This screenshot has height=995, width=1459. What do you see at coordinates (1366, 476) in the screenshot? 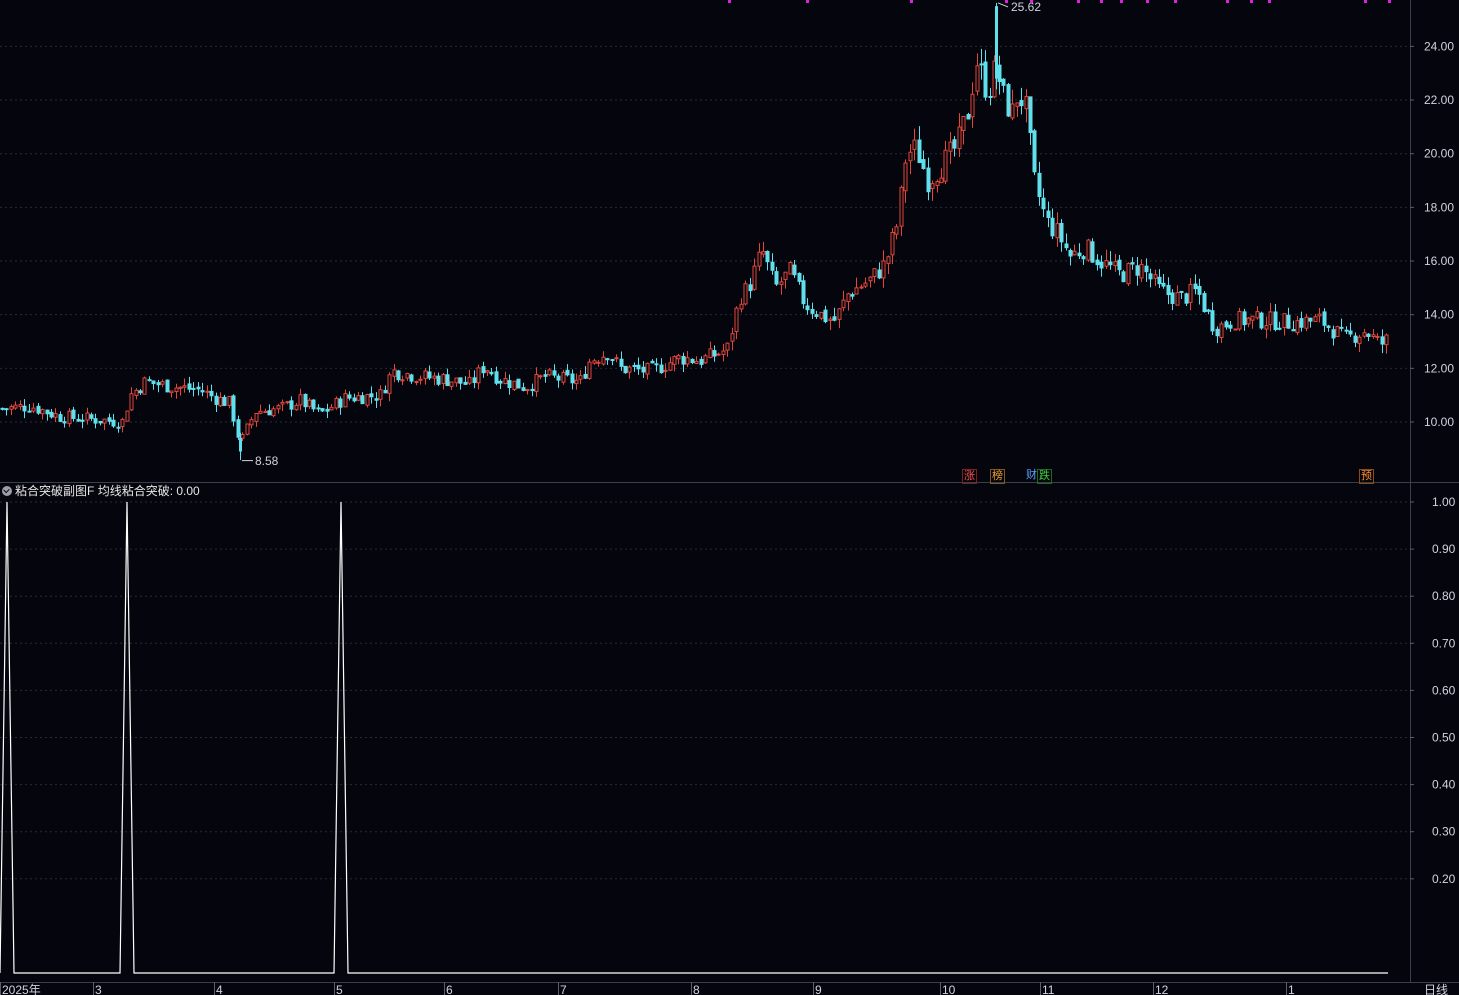
I see `event-tag-forecast: 预` at bounding box center [1366, 476].